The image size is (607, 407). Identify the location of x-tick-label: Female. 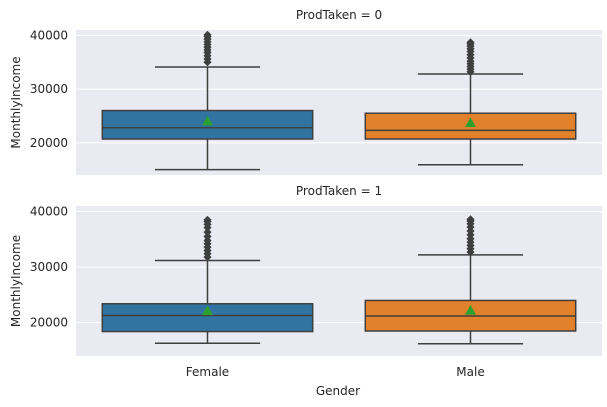
(207, 372).